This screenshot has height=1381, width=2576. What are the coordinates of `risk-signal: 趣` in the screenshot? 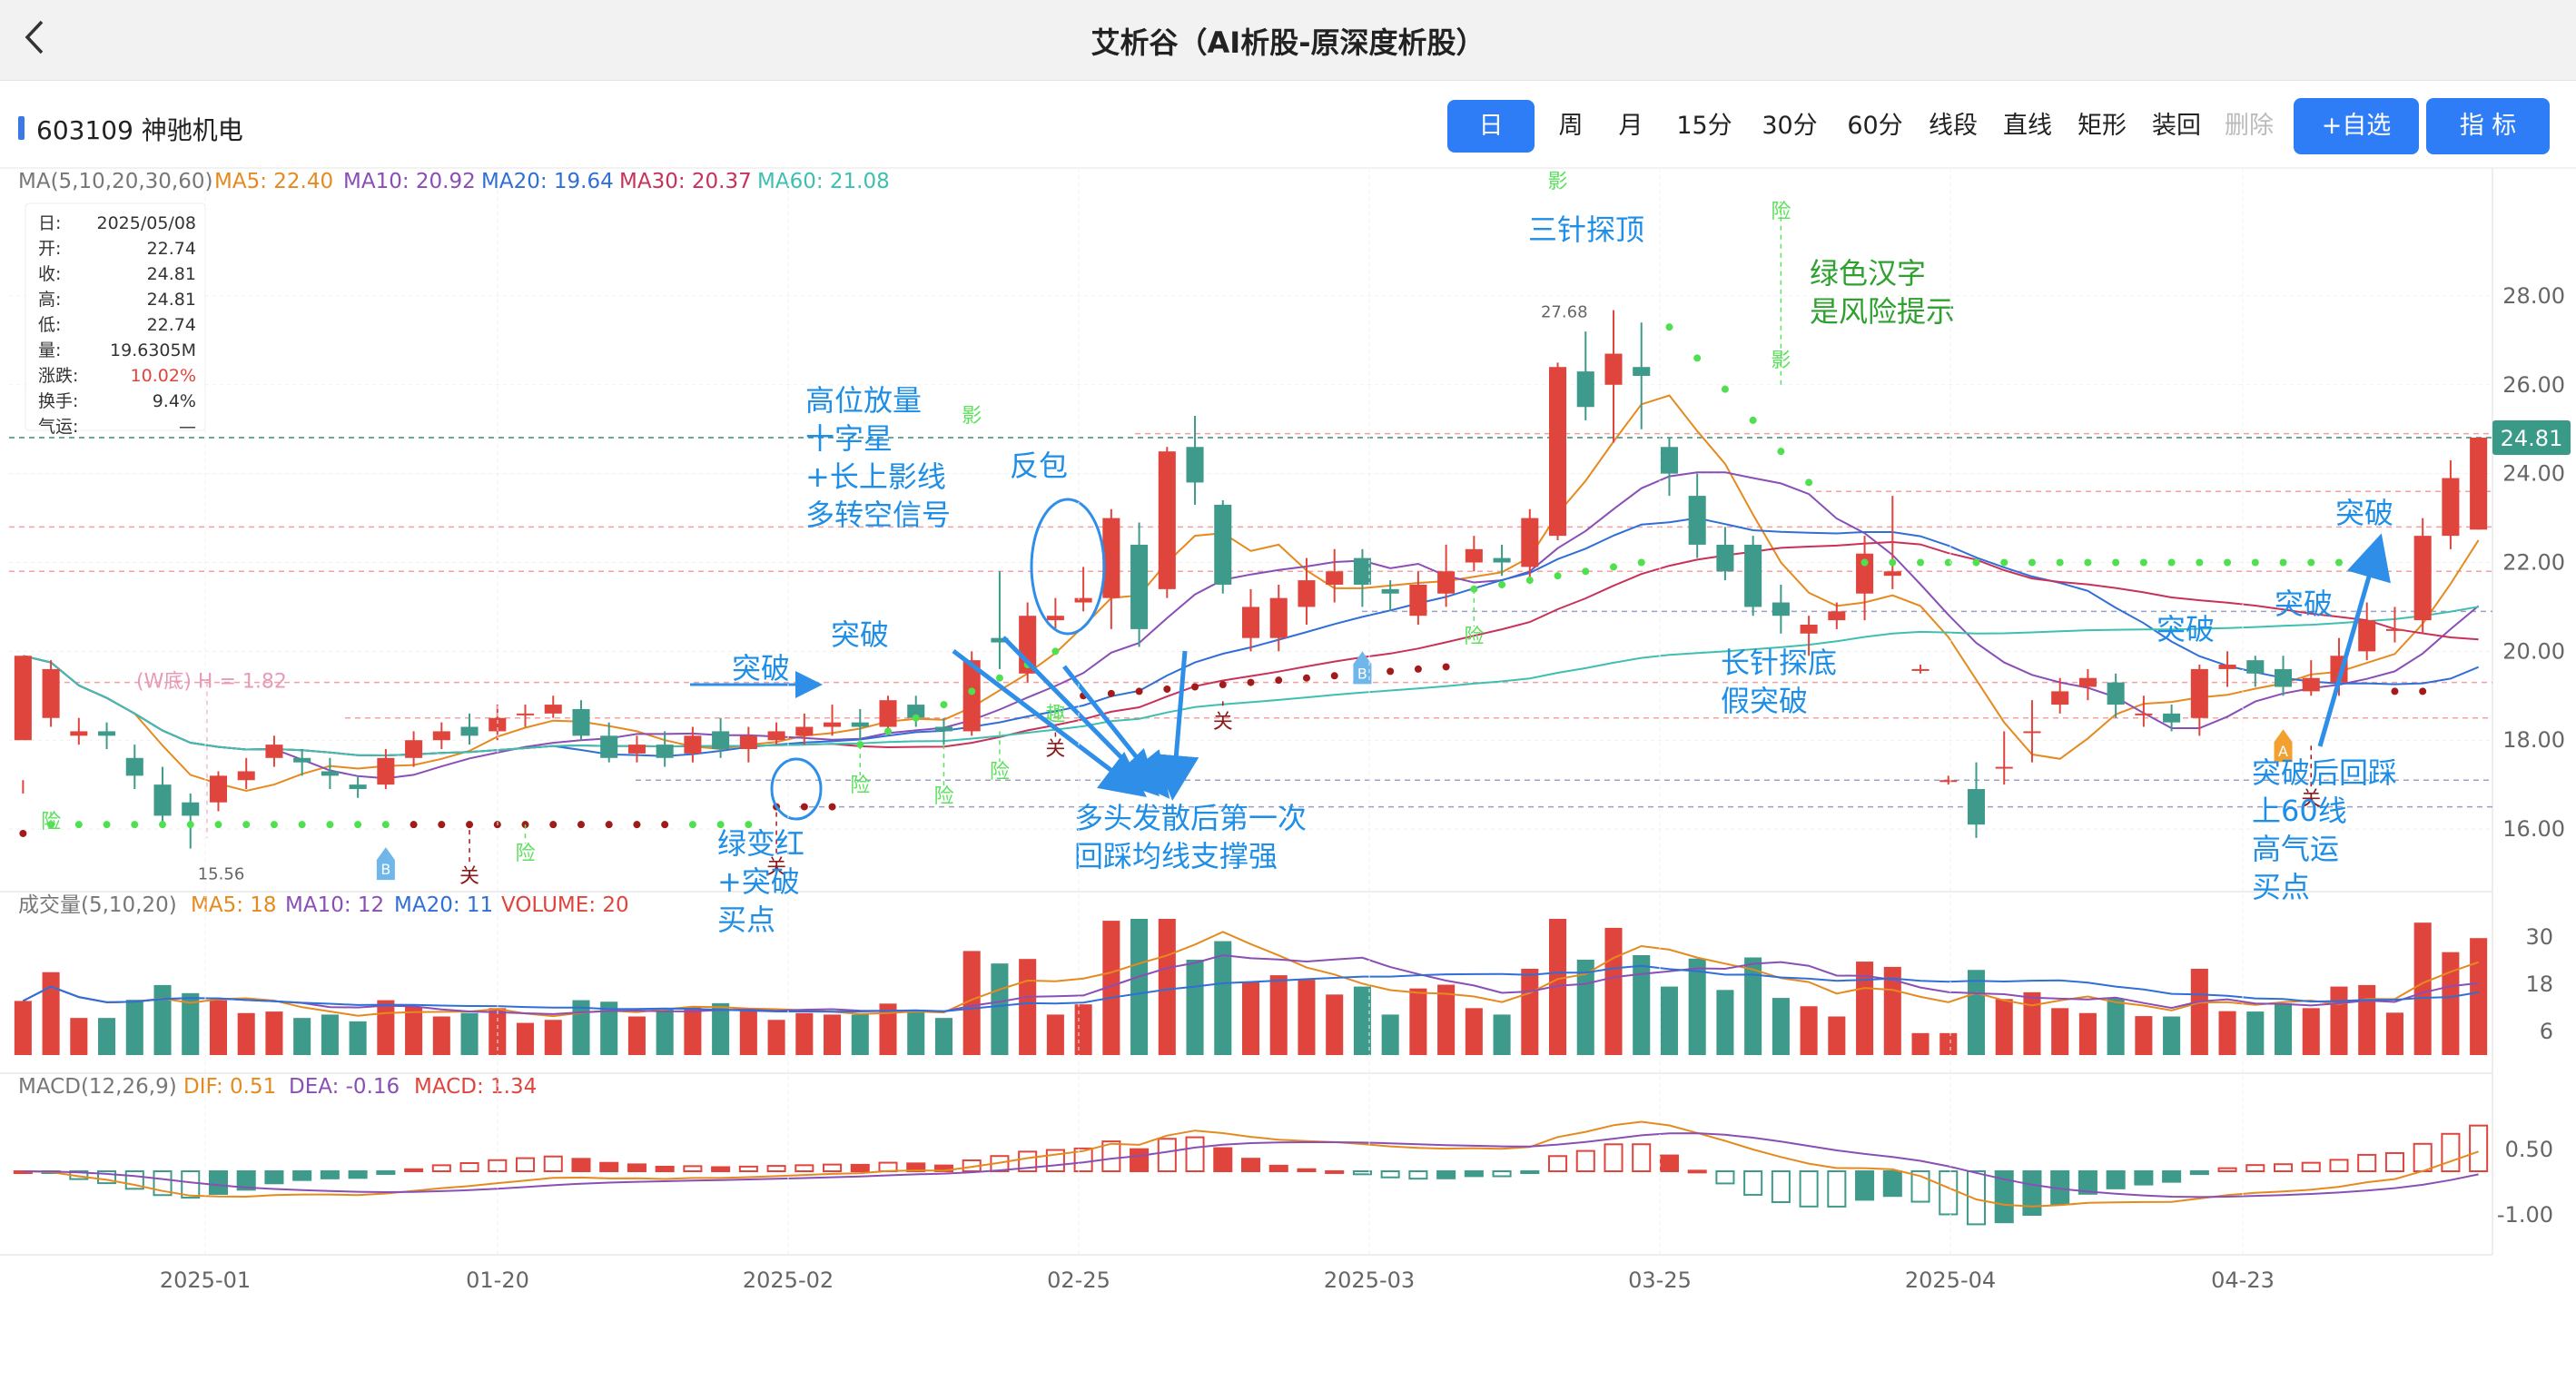 It's located at (1055, 715).